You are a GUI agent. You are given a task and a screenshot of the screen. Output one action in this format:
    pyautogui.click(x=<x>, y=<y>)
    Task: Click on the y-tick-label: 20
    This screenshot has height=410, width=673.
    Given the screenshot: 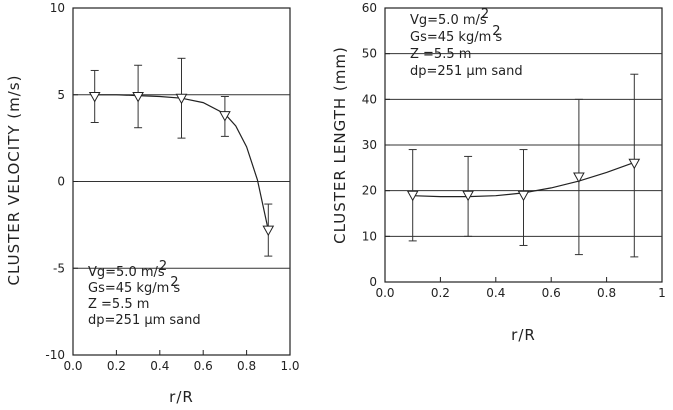 What is the action you would take?
    pyautogui.click(x=369, y=191)
    